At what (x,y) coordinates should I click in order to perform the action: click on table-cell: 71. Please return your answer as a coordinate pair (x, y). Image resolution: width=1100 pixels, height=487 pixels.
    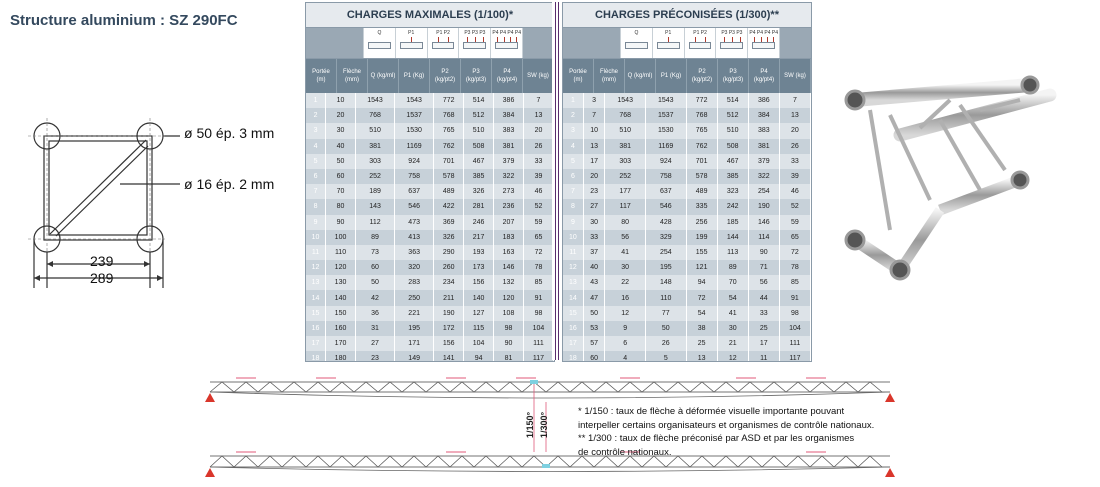
    Looking at the image, I should click on (764, 268).